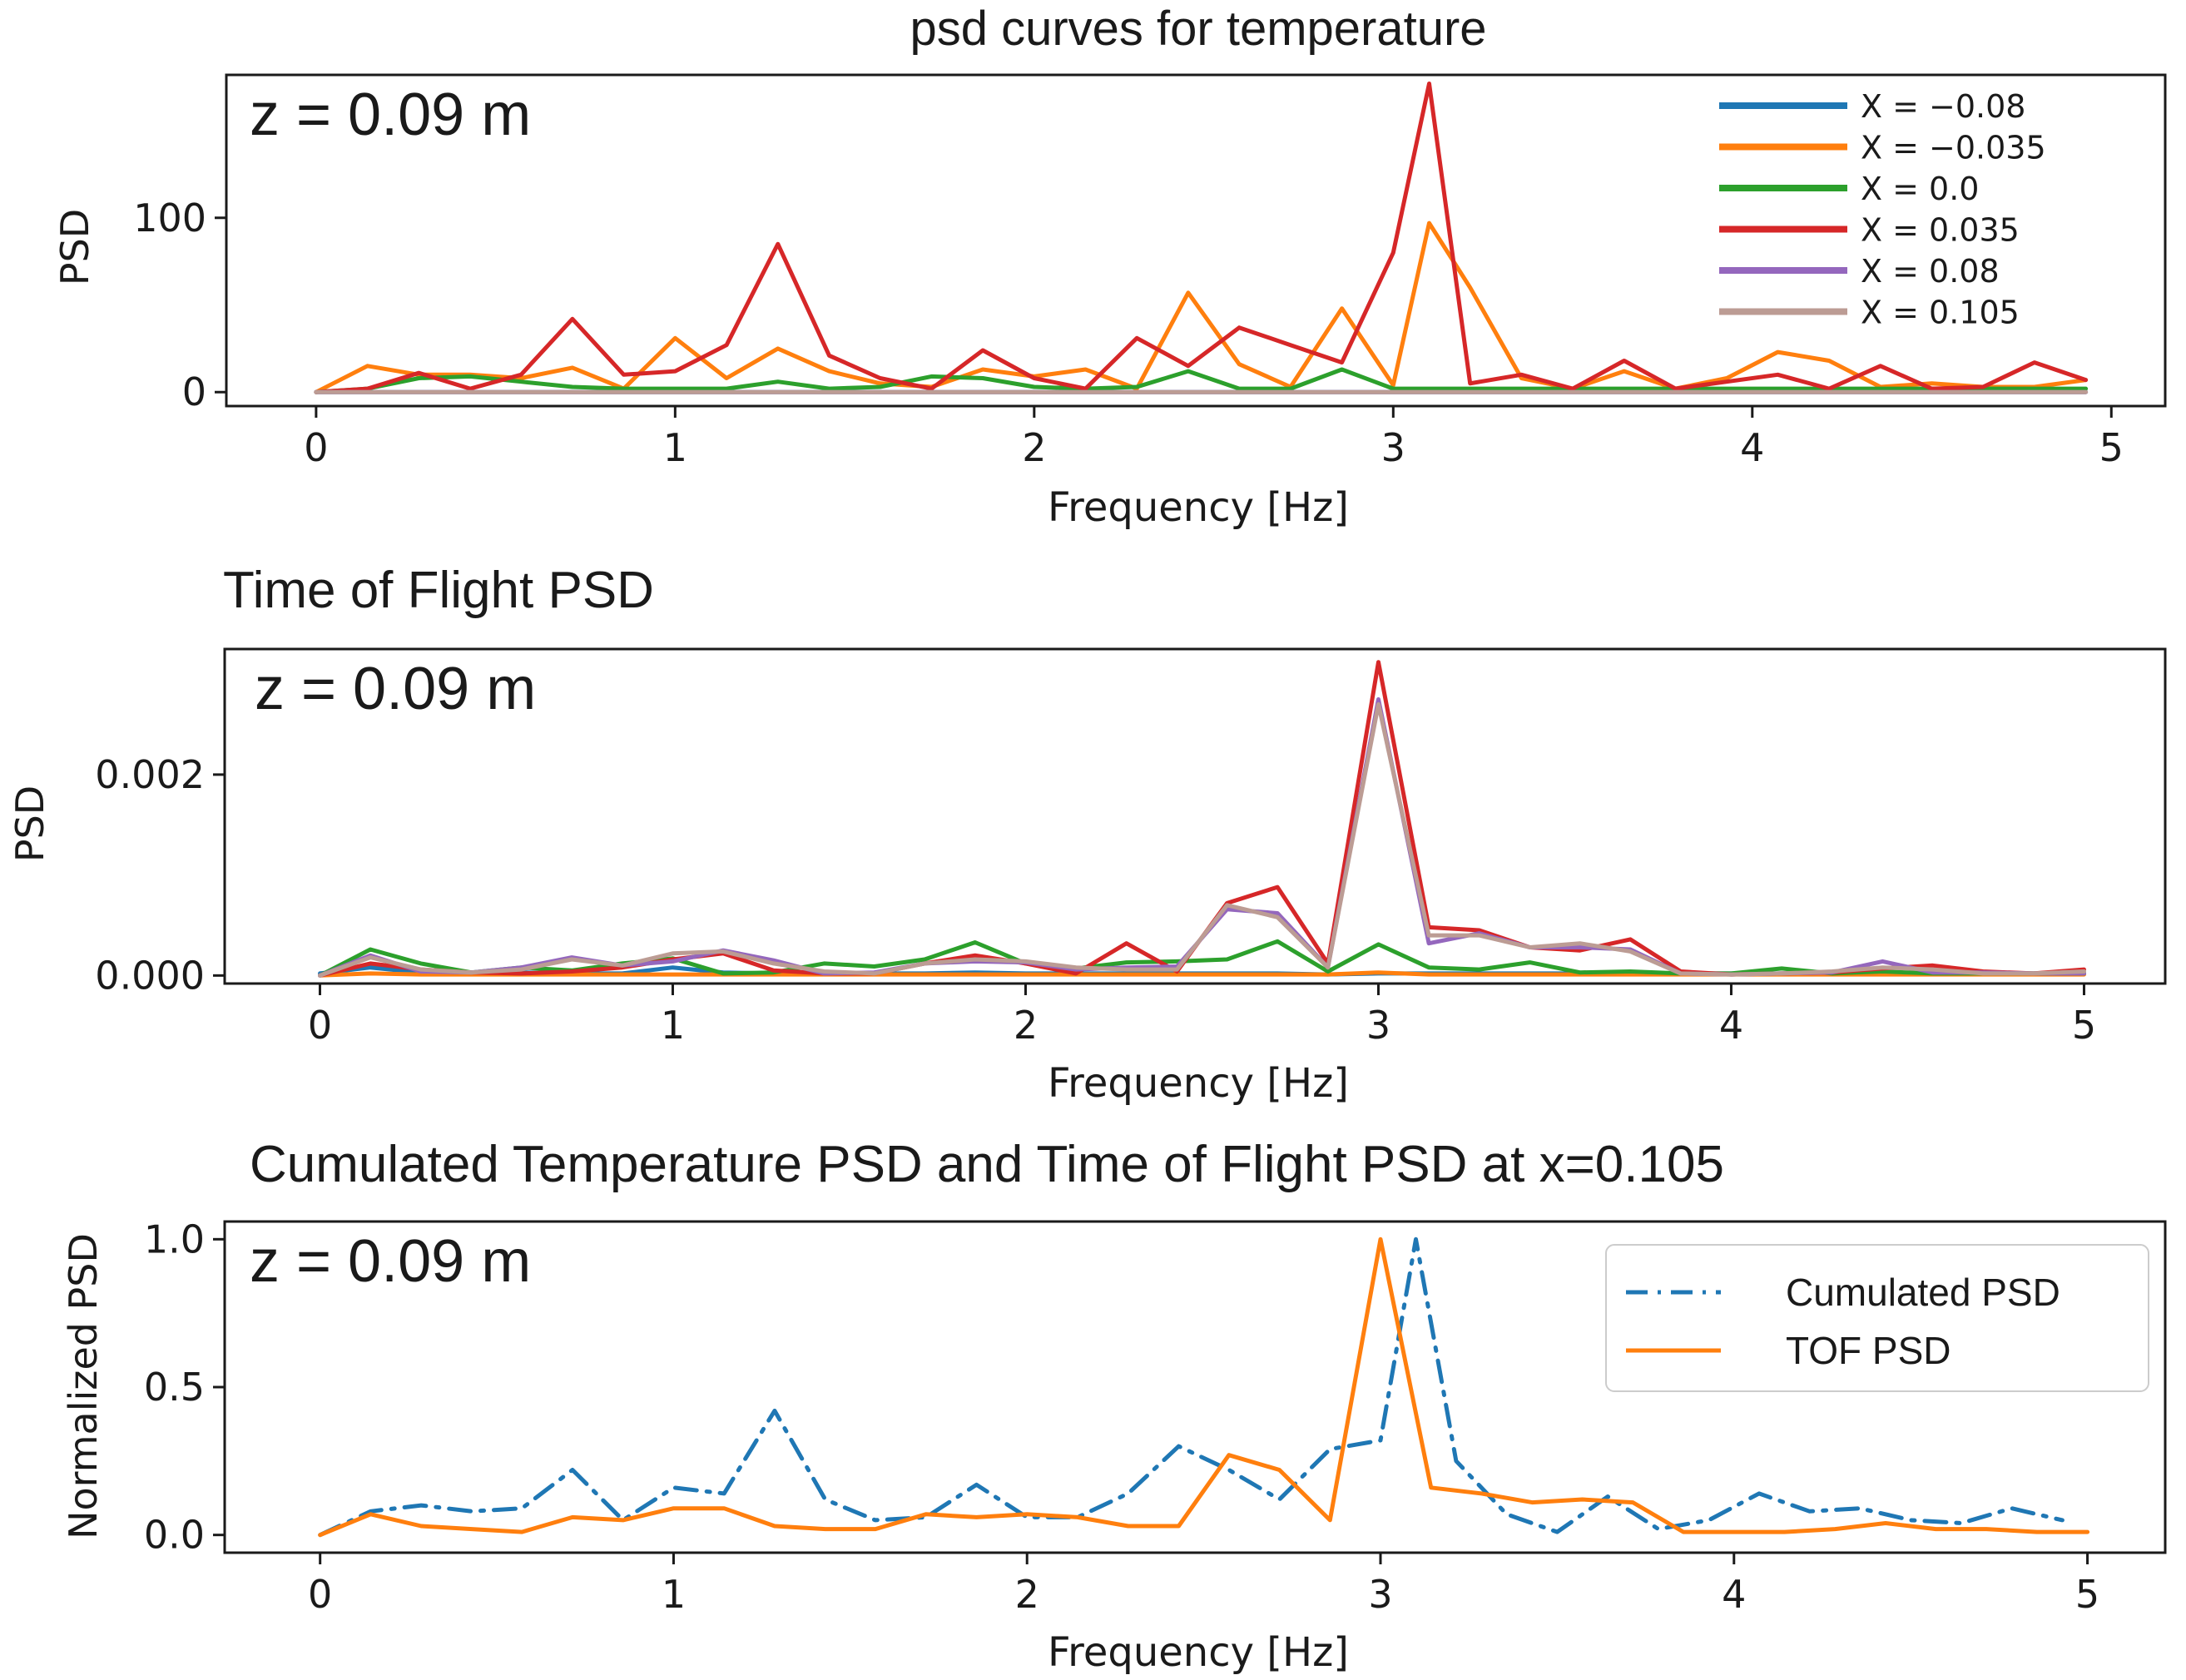  I want to click on y-tick-label: 1.0, so click(174, 1239).